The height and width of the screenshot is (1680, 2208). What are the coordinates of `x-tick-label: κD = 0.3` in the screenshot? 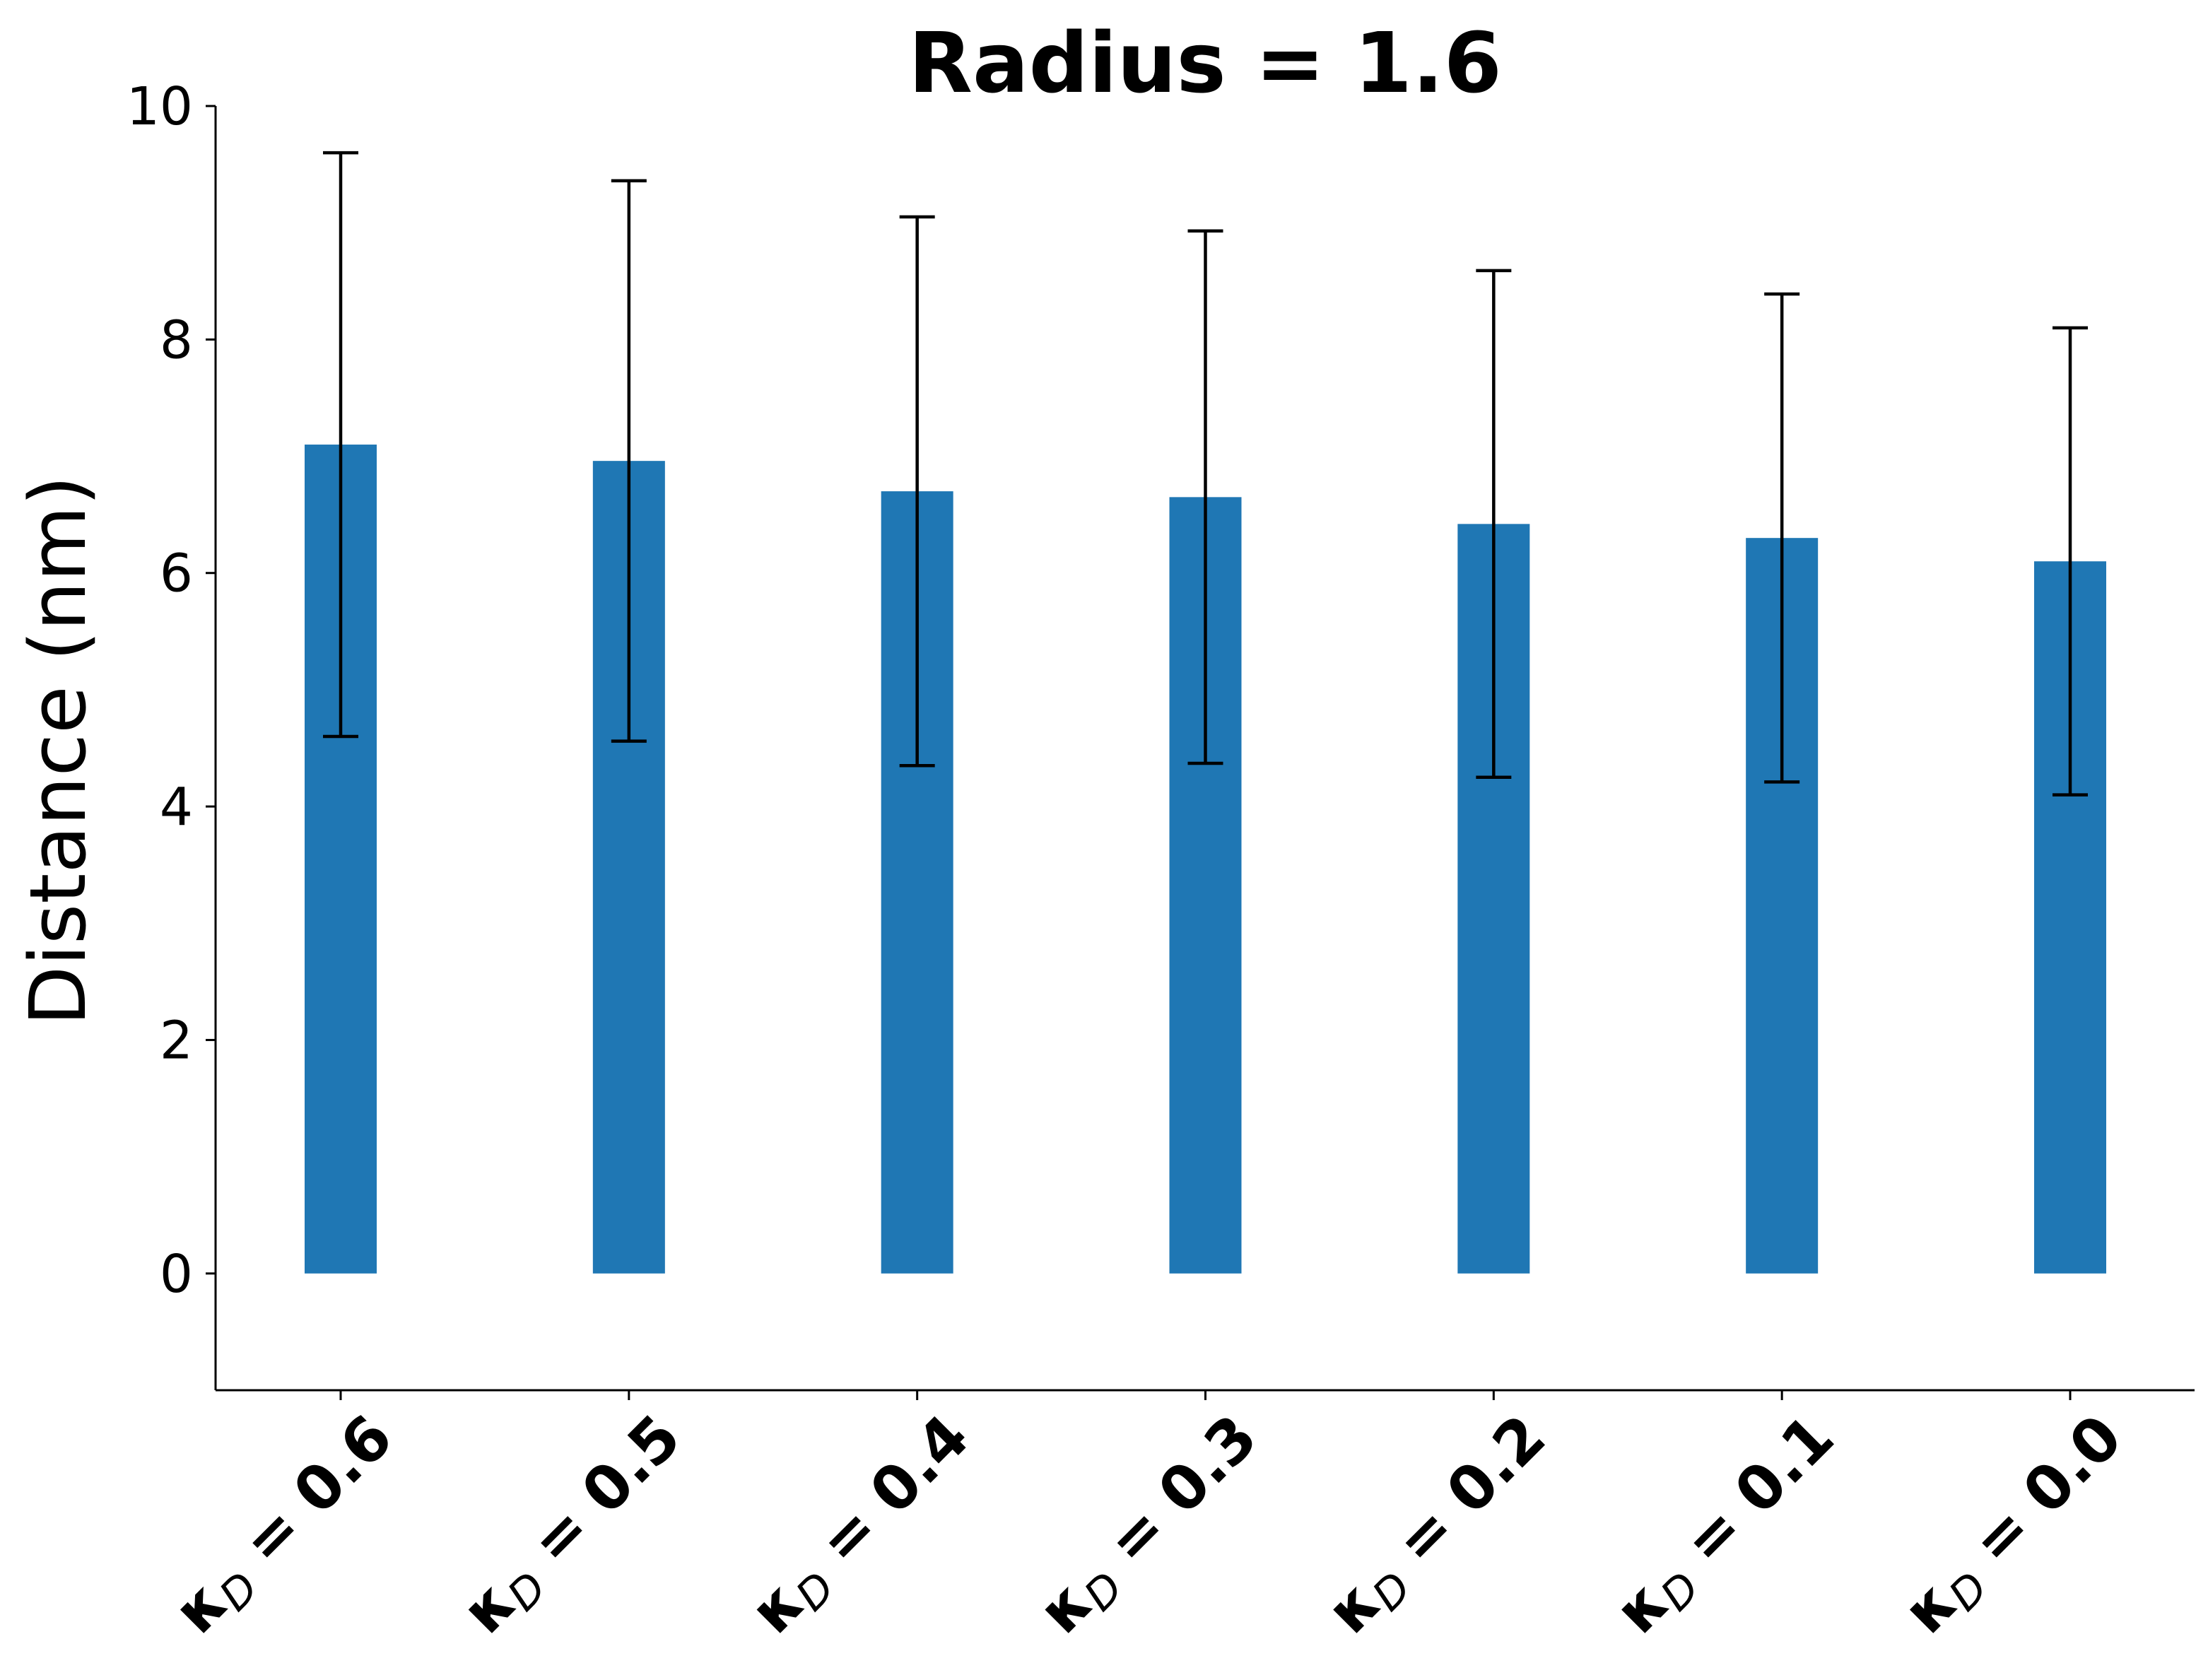 It's located at (1150, 1526).